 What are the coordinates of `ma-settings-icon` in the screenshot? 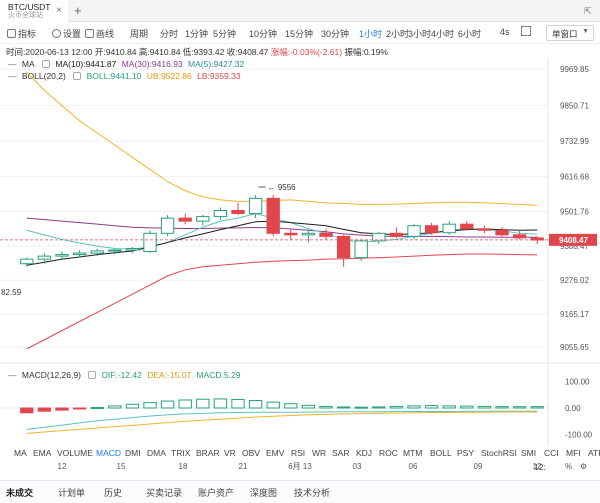 It's located at (46, 64).